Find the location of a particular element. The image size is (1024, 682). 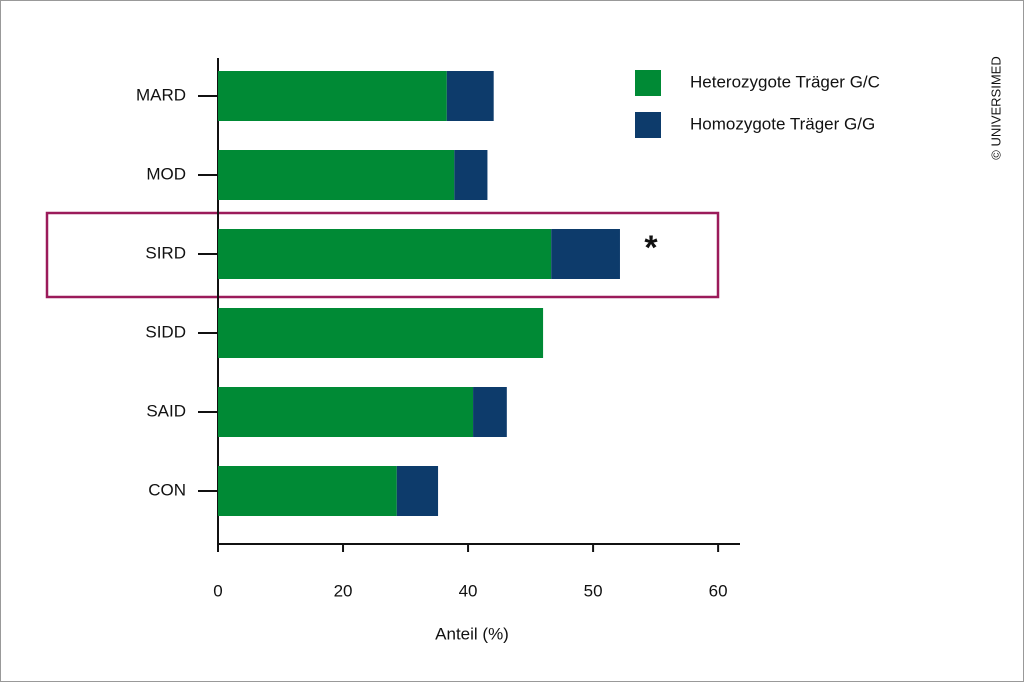

y-tick-label: SIRD is located at coordinates (165, 252).